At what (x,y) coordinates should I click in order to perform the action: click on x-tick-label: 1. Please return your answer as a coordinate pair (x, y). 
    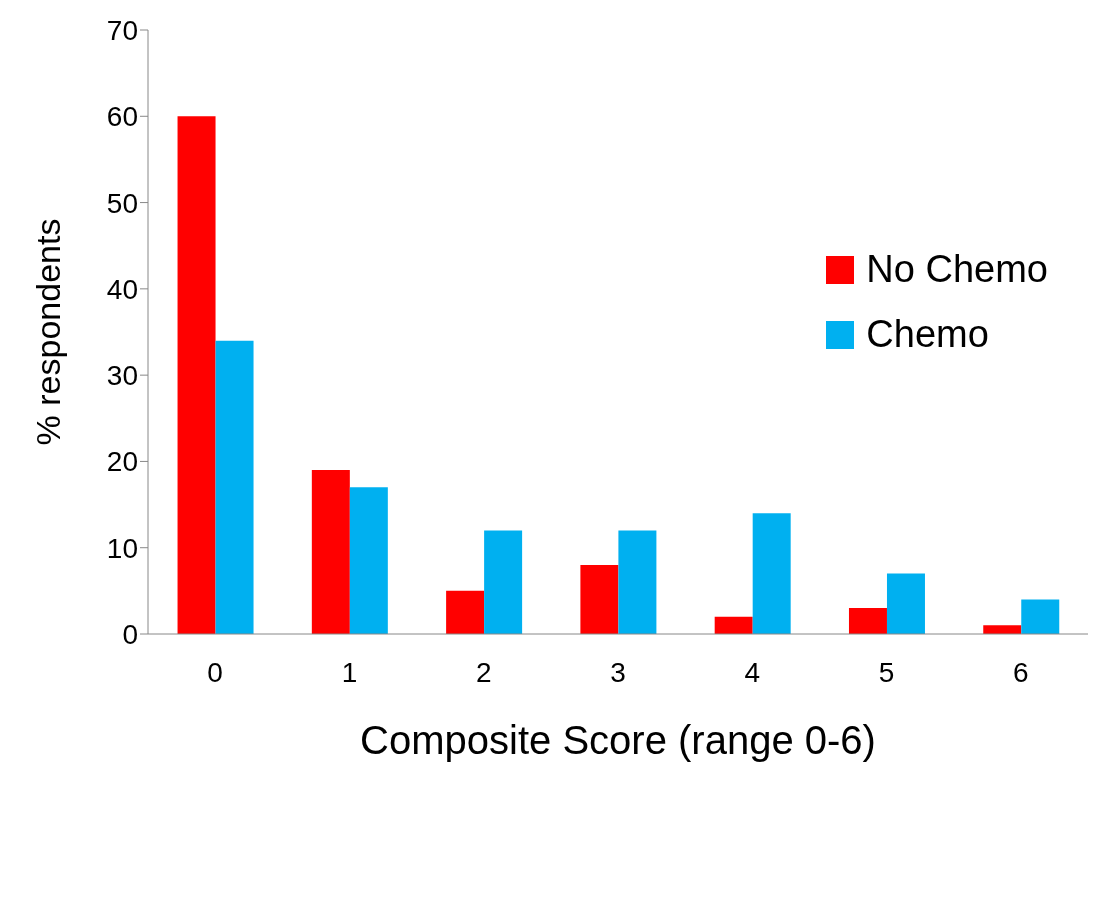
    Looking at the image, I should click on (349, 672).